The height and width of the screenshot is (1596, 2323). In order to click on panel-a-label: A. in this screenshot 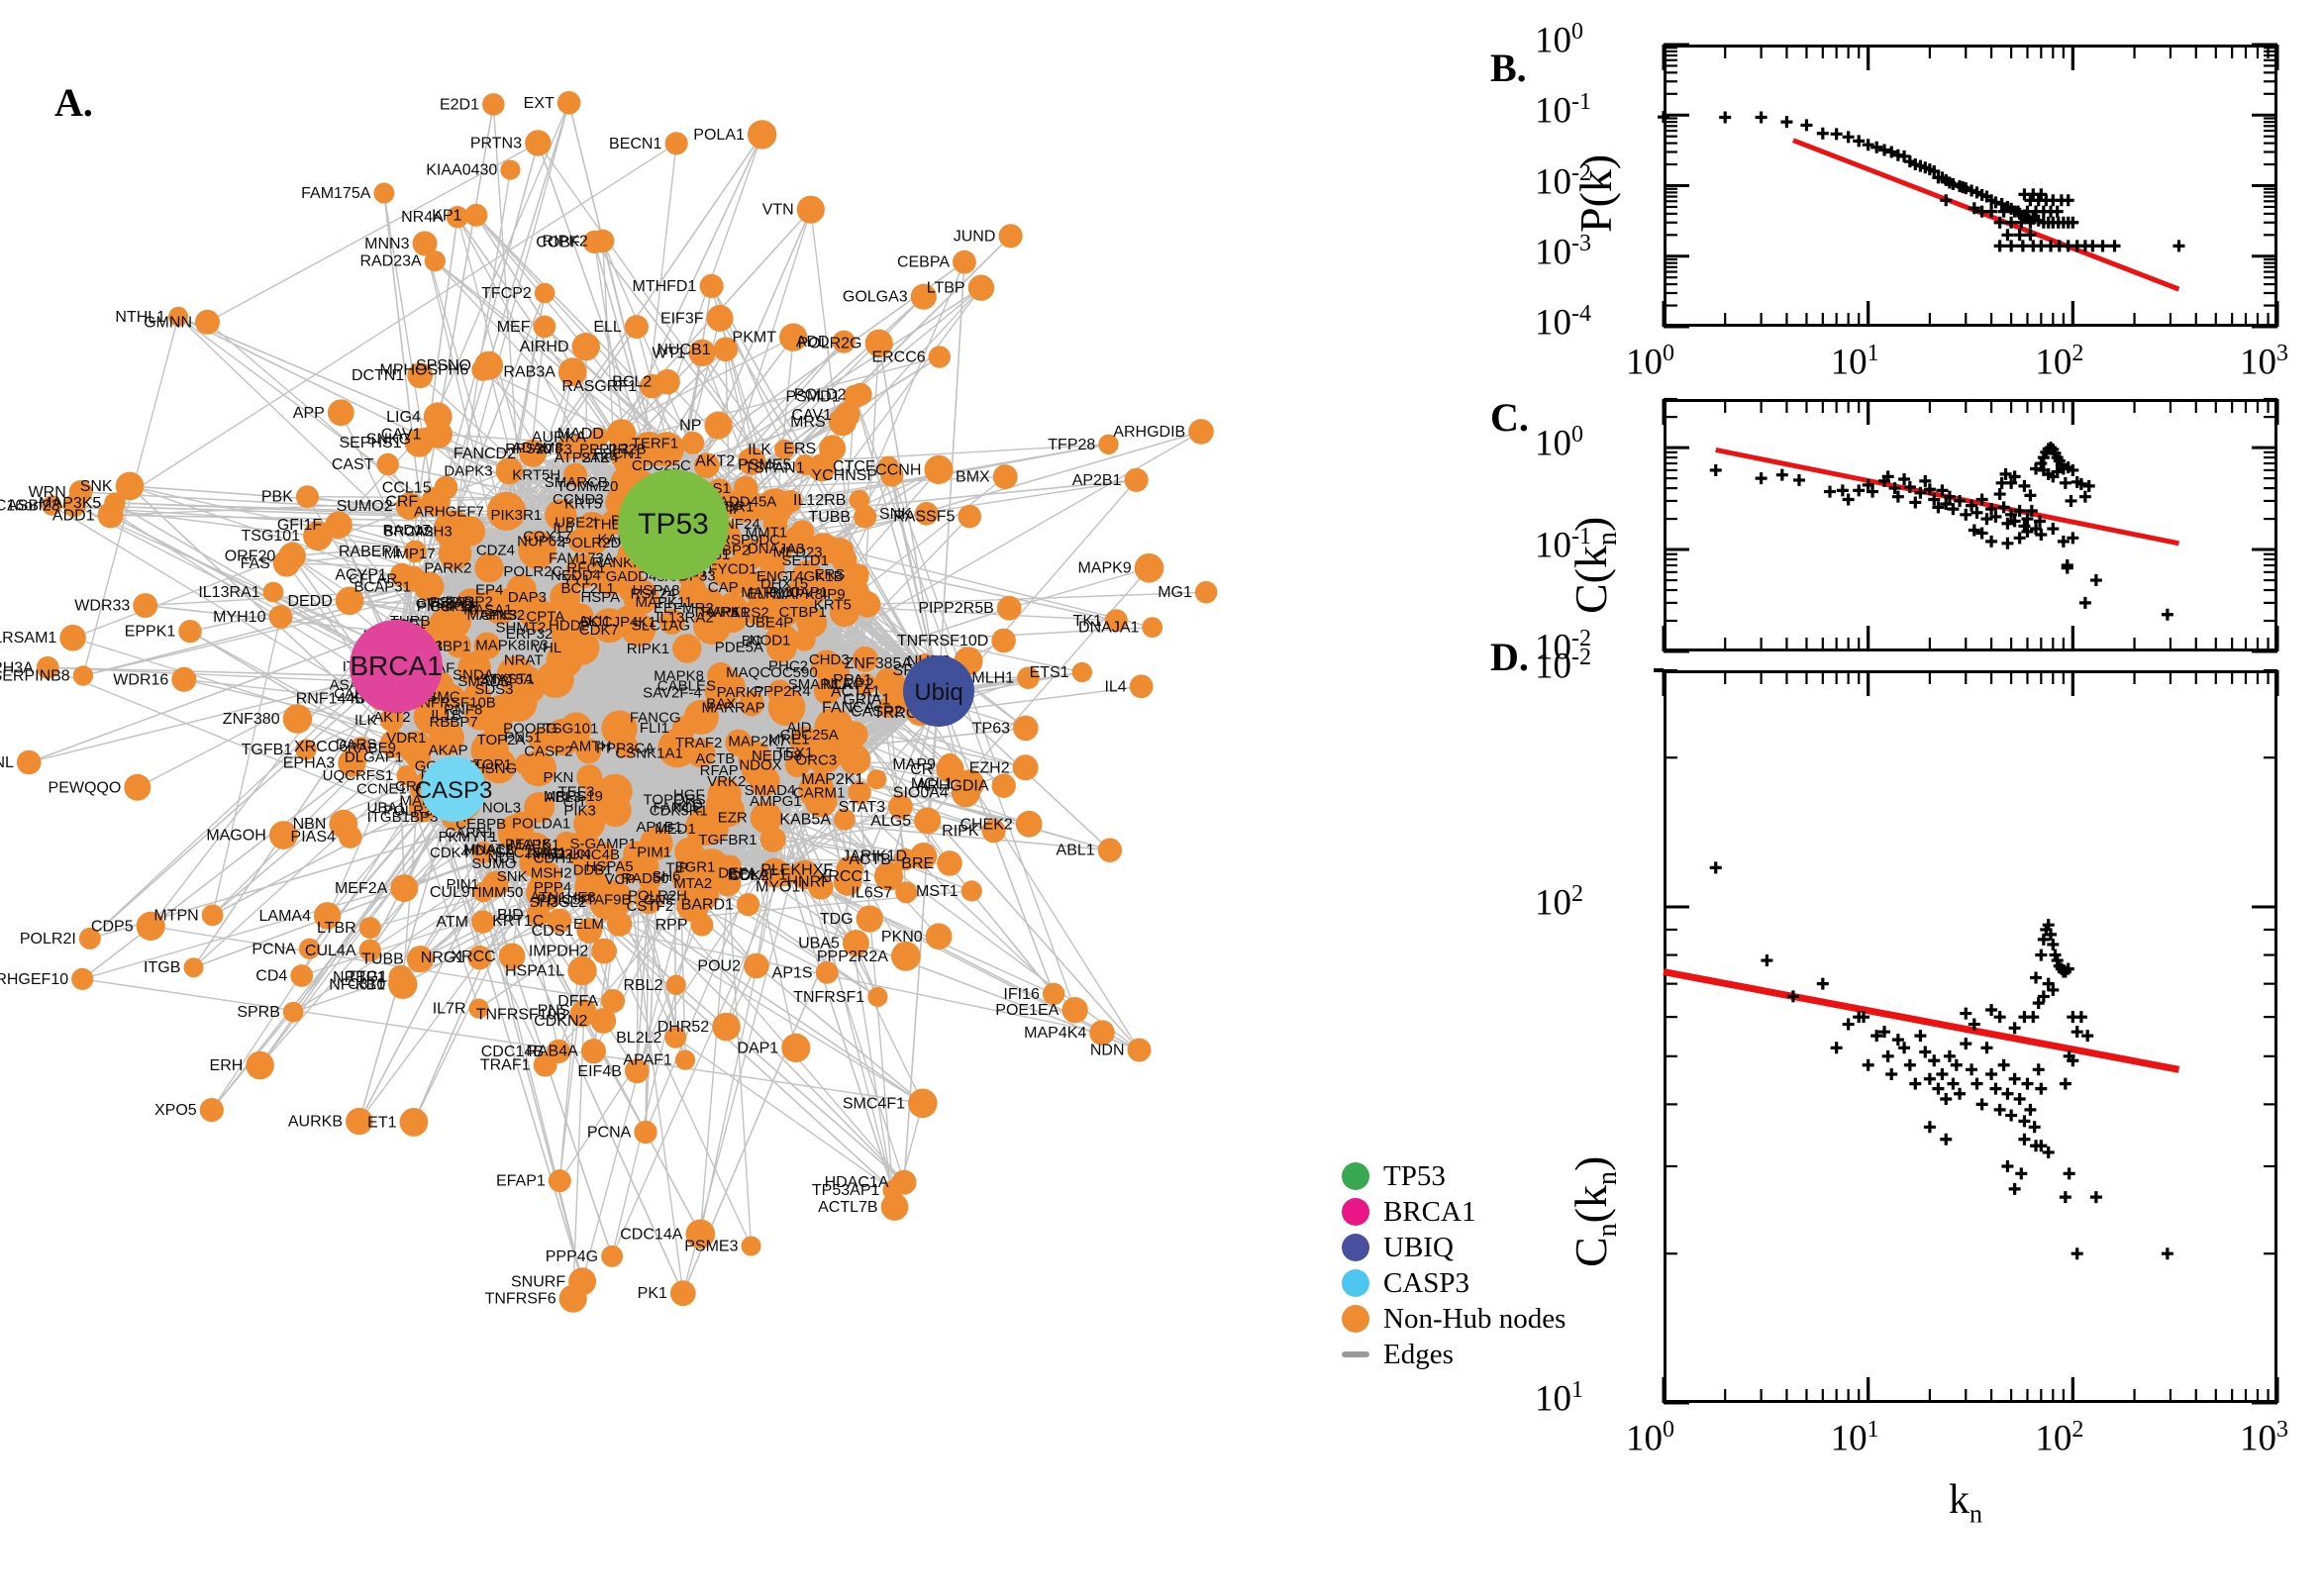, I will do `click(74, 102)`.